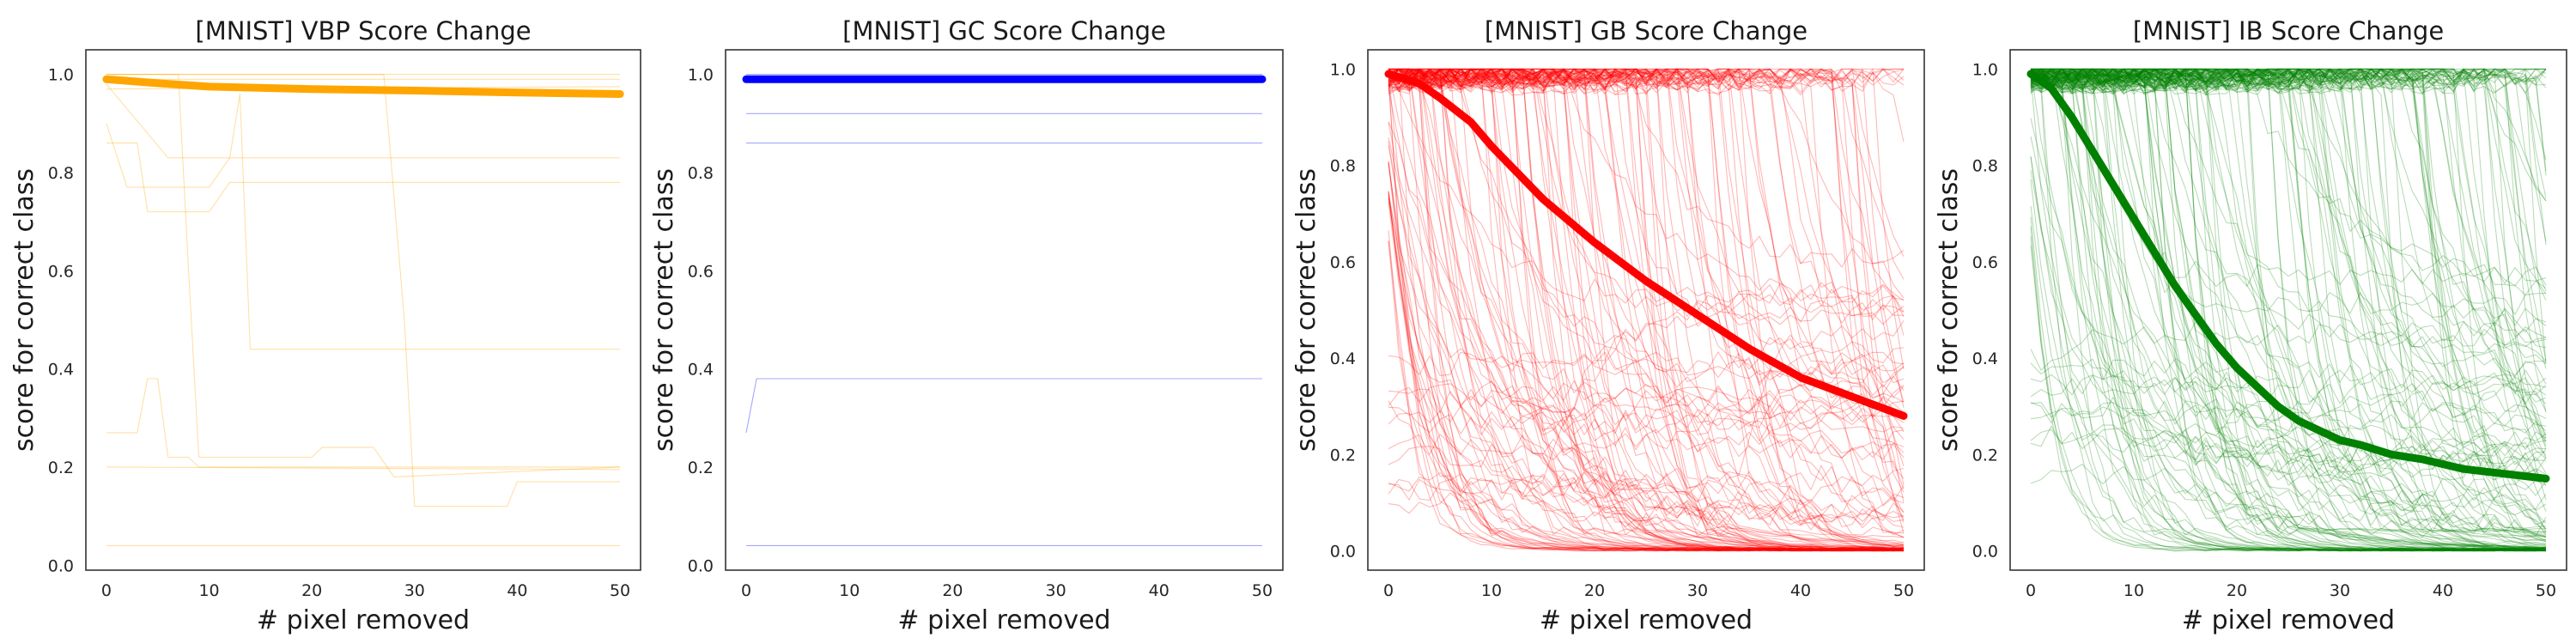  Describe the element at coordinates (2546, 590) in the screenshot. I see `x-tick-label: 50` at that location.